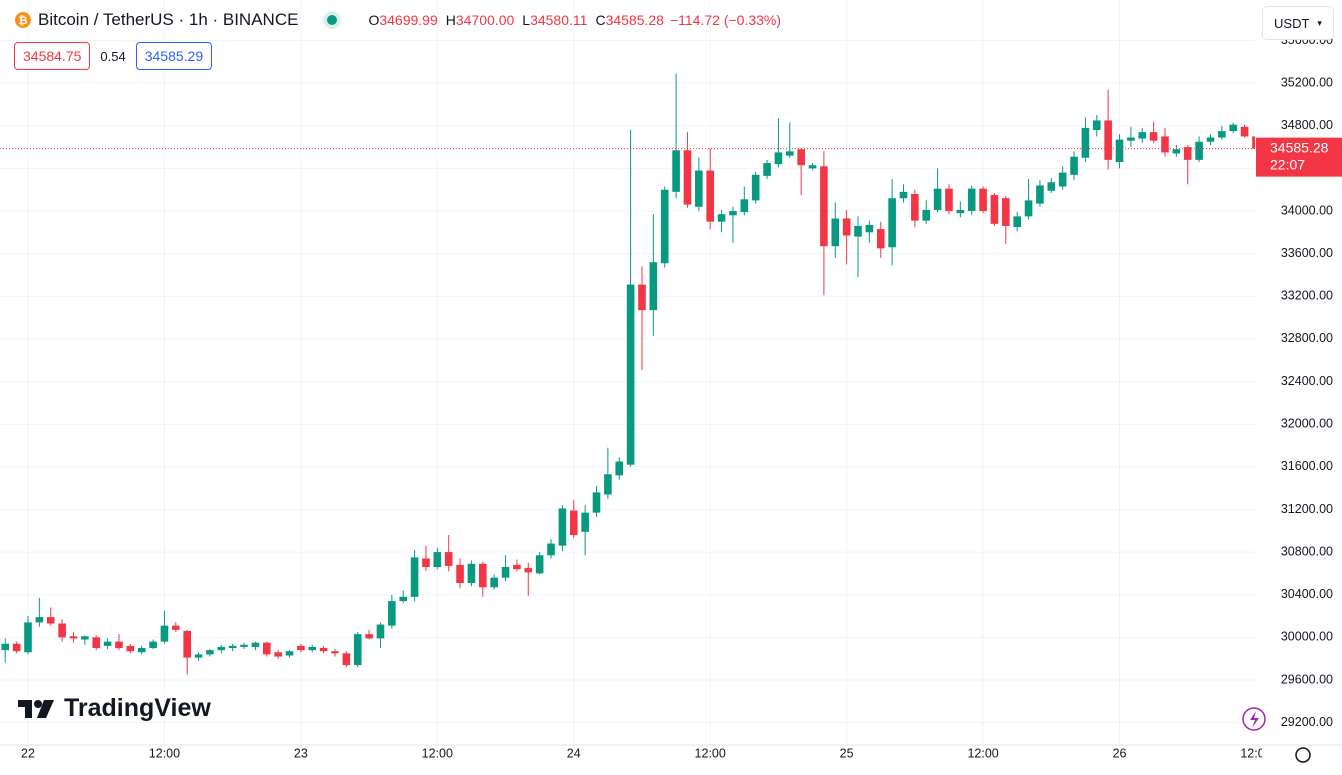  Describe the element at coordinates (1307, 509) in the screenshot. I see `y-tick-label: 31200.00` at that location.